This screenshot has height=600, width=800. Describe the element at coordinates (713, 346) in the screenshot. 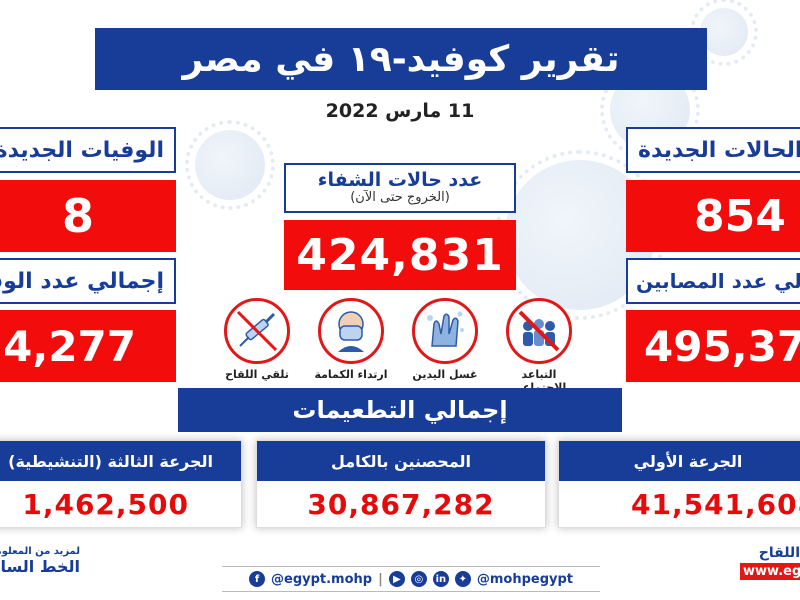

I see `total-cases-value: 495,374` at that location.